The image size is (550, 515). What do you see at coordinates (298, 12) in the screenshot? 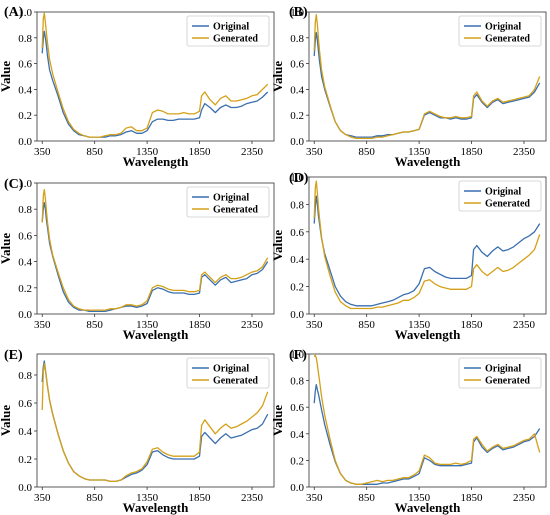
I see `panel-label: (B)` at bounding box center [298, 12].